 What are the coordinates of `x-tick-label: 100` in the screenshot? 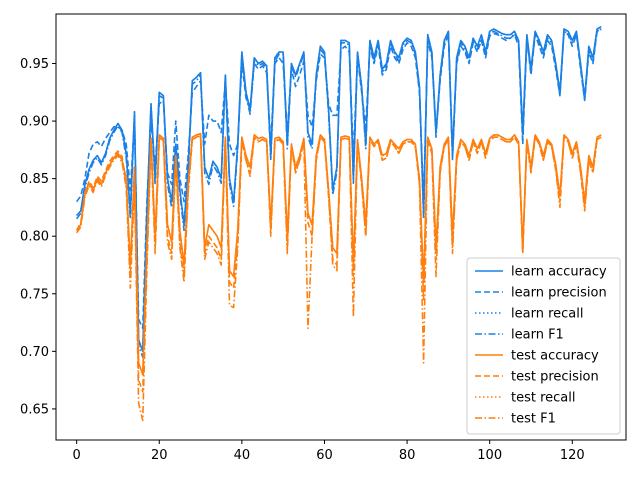 It's located at (489, 455).